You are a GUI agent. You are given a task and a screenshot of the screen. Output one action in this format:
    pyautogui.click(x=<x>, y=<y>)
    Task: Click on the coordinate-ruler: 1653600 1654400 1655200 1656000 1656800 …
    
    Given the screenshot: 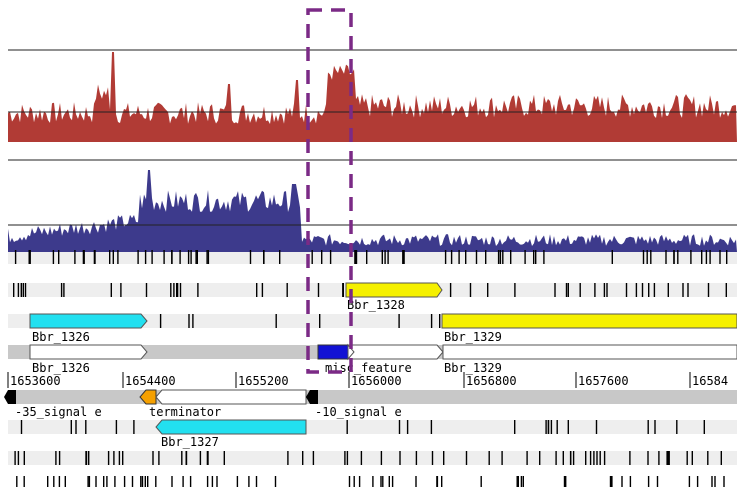 What is the action you would take?
    pyautogui.click(x=367, y=380)
    